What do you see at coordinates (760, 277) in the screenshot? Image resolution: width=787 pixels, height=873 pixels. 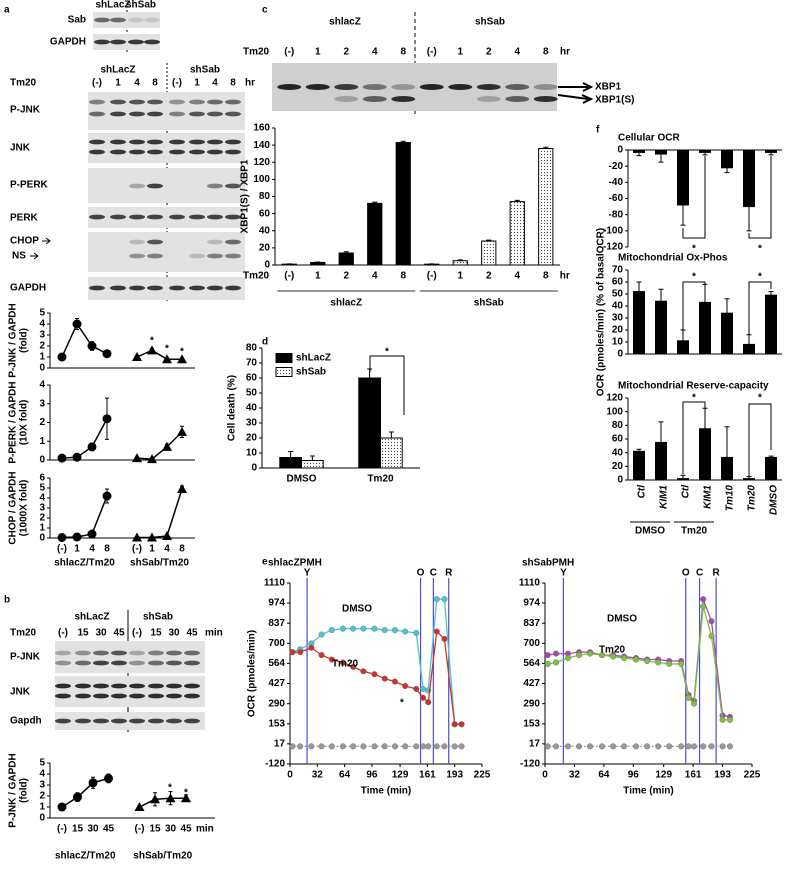 I see `significance: *` at bounding box center [760, 277].